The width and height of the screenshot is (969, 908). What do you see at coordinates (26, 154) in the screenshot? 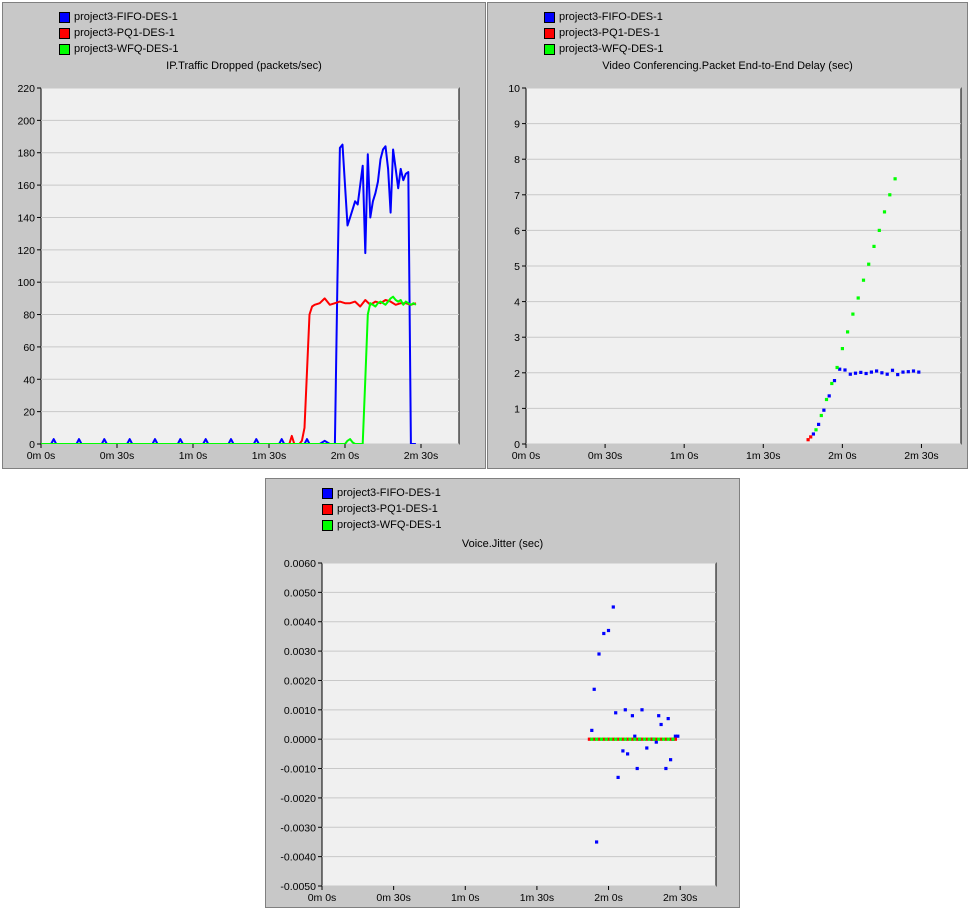
I see `y-tick-label: 180` at bounding box center [26, 154].